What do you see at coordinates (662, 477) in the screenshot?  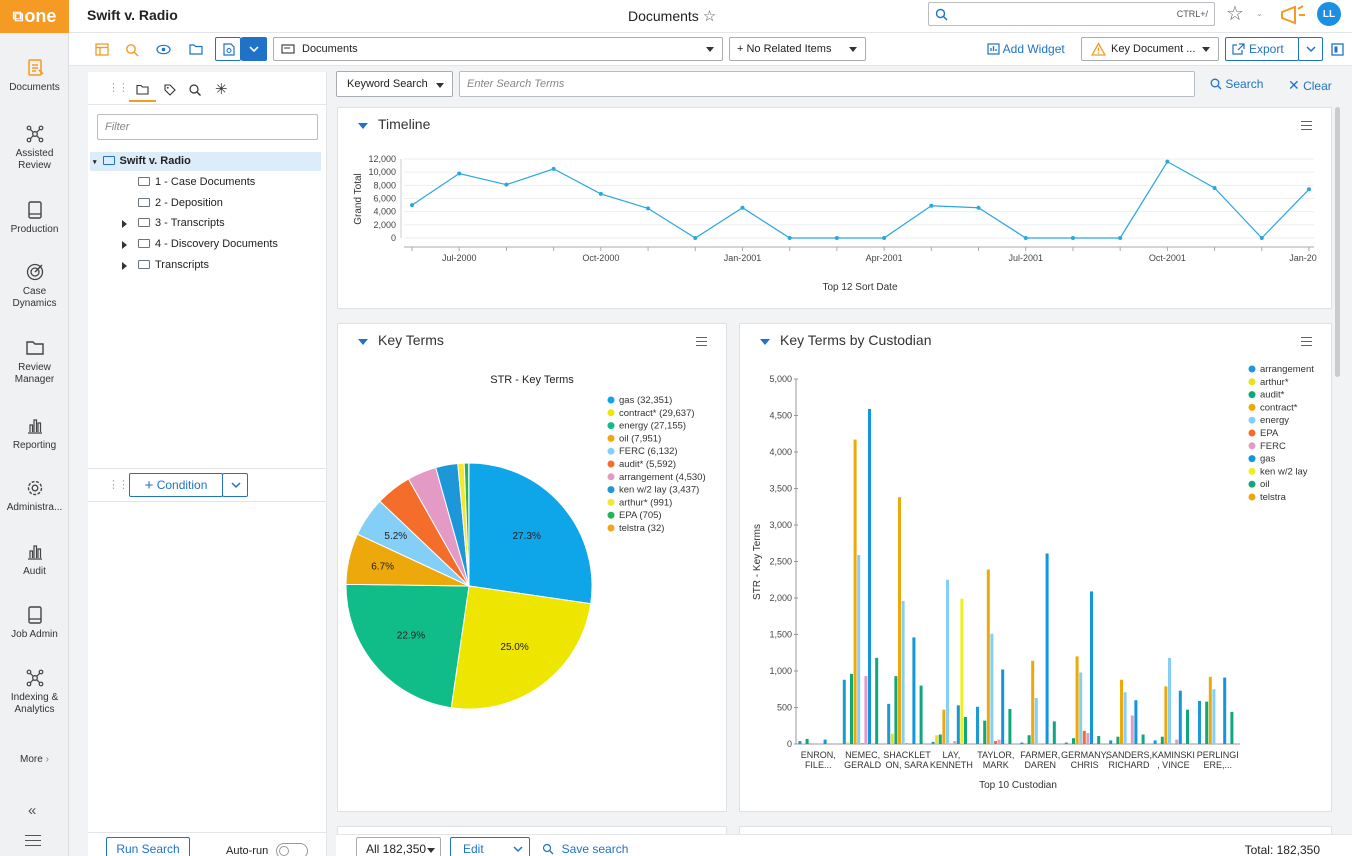 I see `pie-legend-entry: arrangement (4,530)` at bounding box center [662, 477].